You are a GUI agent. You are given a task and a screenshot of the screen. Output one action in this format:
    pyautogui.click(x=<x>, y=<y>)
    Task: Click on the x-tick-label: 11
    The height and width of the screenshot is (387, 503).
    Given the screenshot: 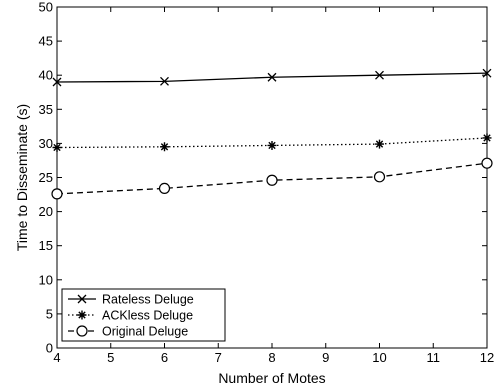 What is the action you would take?
    pyautogui.click(x=434, y=357)
    